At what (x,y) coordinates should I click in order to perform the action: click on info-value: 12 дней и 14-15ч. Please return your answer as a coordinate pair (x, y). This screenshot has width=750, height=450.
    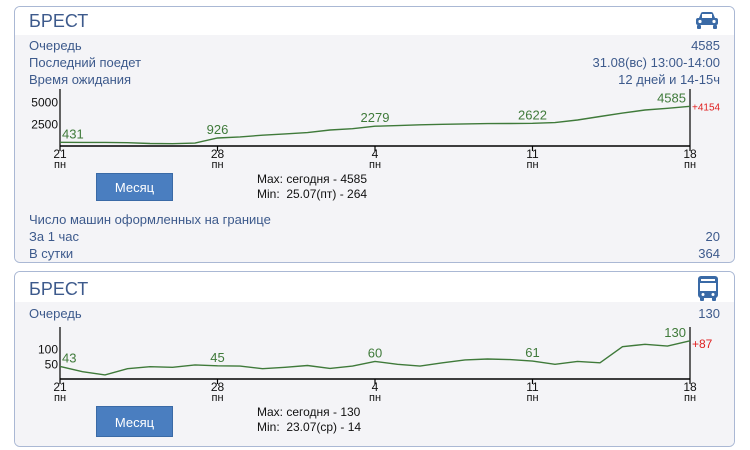
    Looking at the image, I should click on (669, 79).